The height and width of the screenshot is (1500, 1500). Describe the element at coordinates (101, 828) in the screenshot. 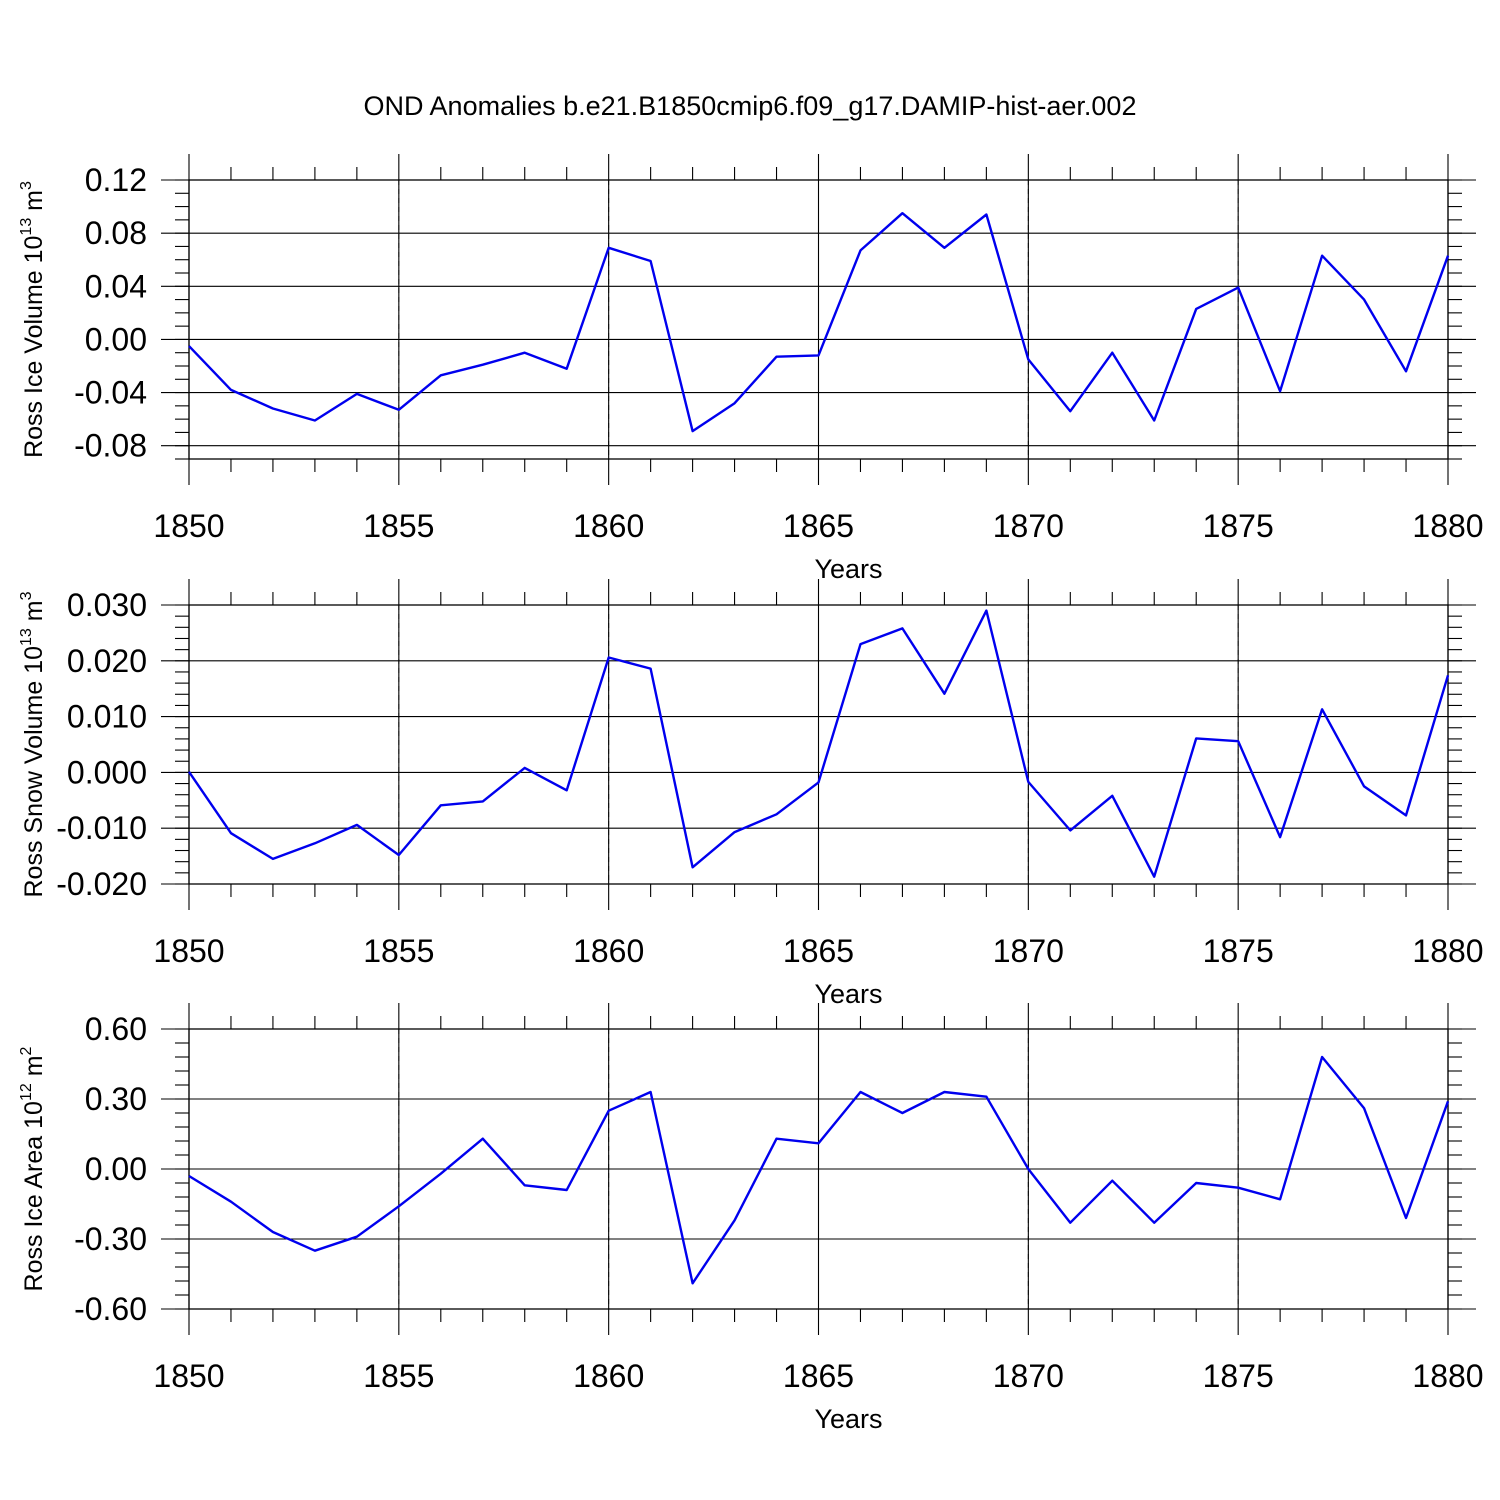

I see `y-tick-label: -0.010` at that location.